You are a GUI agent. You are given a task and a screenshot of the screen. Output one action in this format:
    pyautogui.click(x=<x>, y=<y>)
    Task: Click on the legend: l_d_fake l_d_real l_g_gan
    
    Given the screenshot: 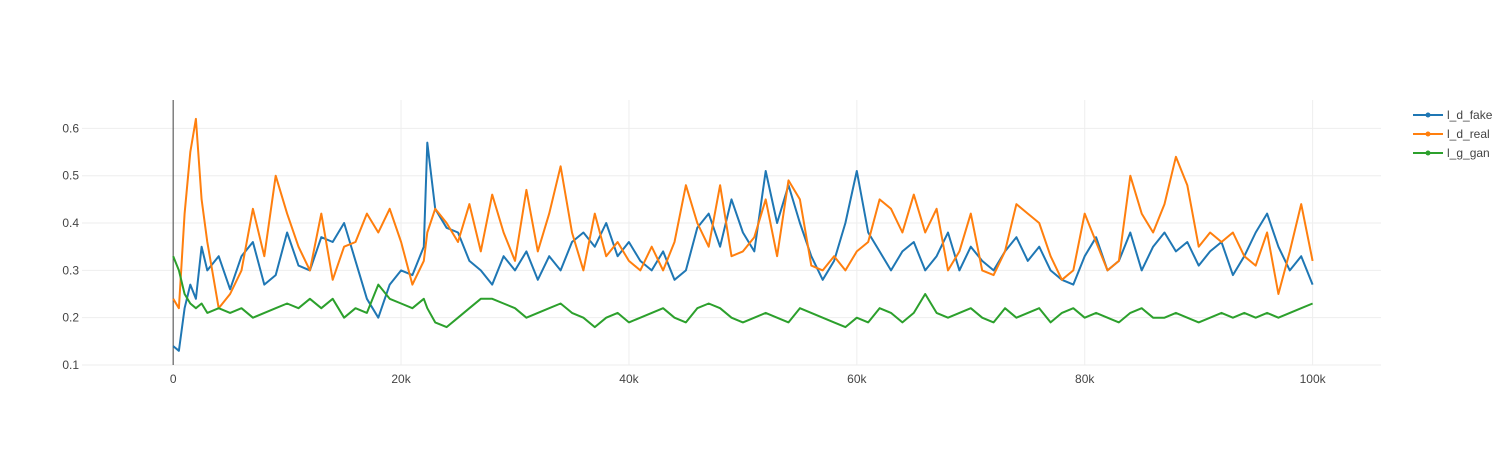 What is the action you would take?
    pyautogui.click(x=1453, y=134)
    